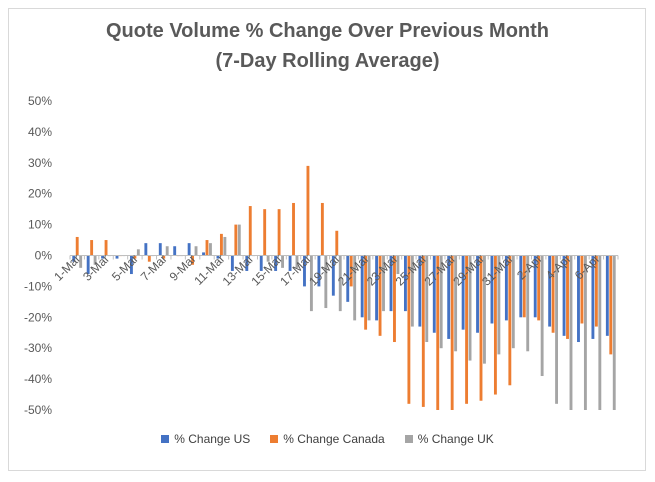  I want to click on bar-series-1-2-Apr, so click(535, 286).